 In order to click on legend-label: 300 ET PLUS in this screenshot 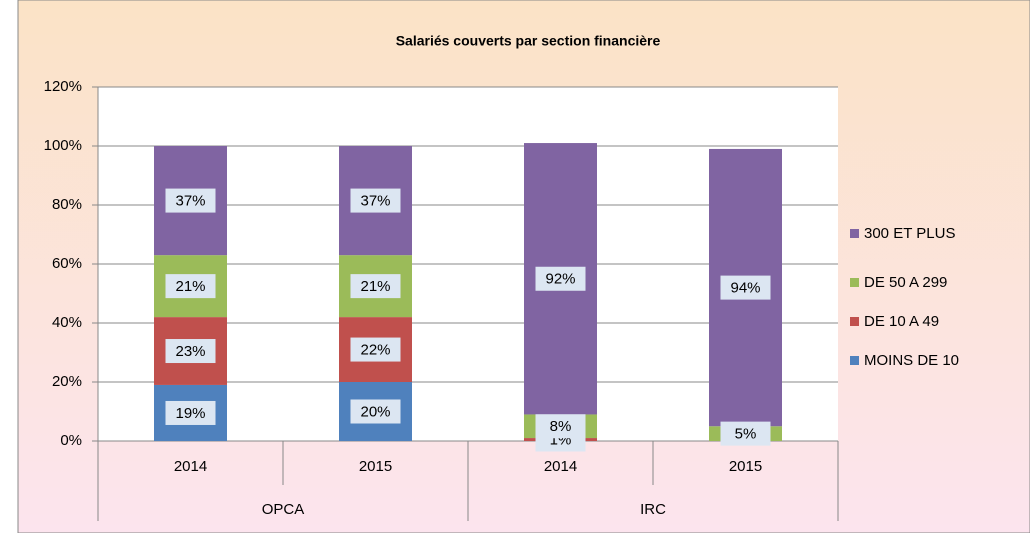, I will do `click(909, 233)`.